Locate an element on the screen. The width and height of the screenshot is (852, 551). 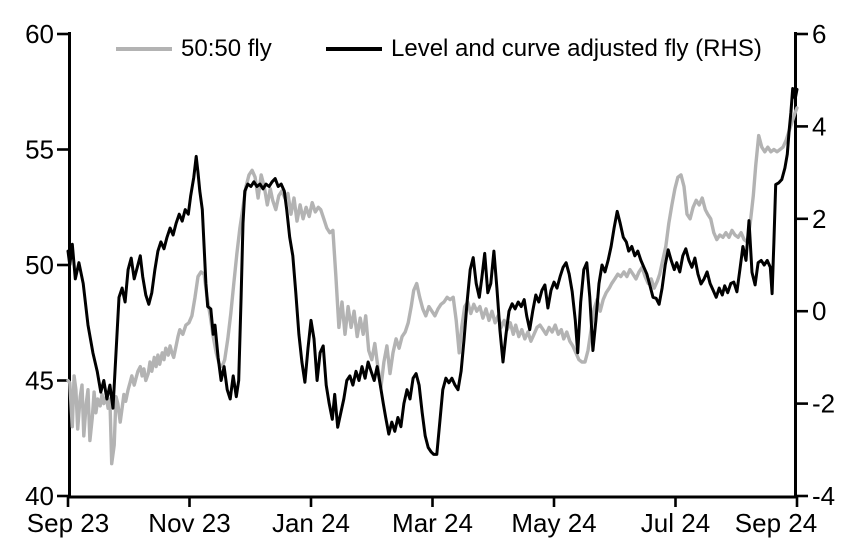
left-axis-tick-label: 55 is located at coordinates (39, 150).